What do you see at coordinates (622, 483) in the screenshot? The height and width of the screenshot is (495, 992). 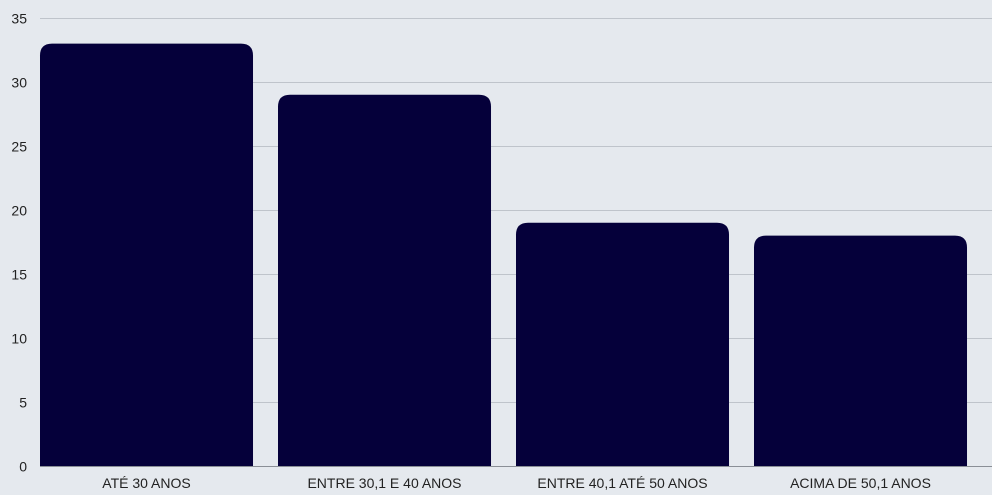 I see `x-category-label: ENTRE 40,1 ATÉ 50 ANOS` at bounding box center [622, 483].